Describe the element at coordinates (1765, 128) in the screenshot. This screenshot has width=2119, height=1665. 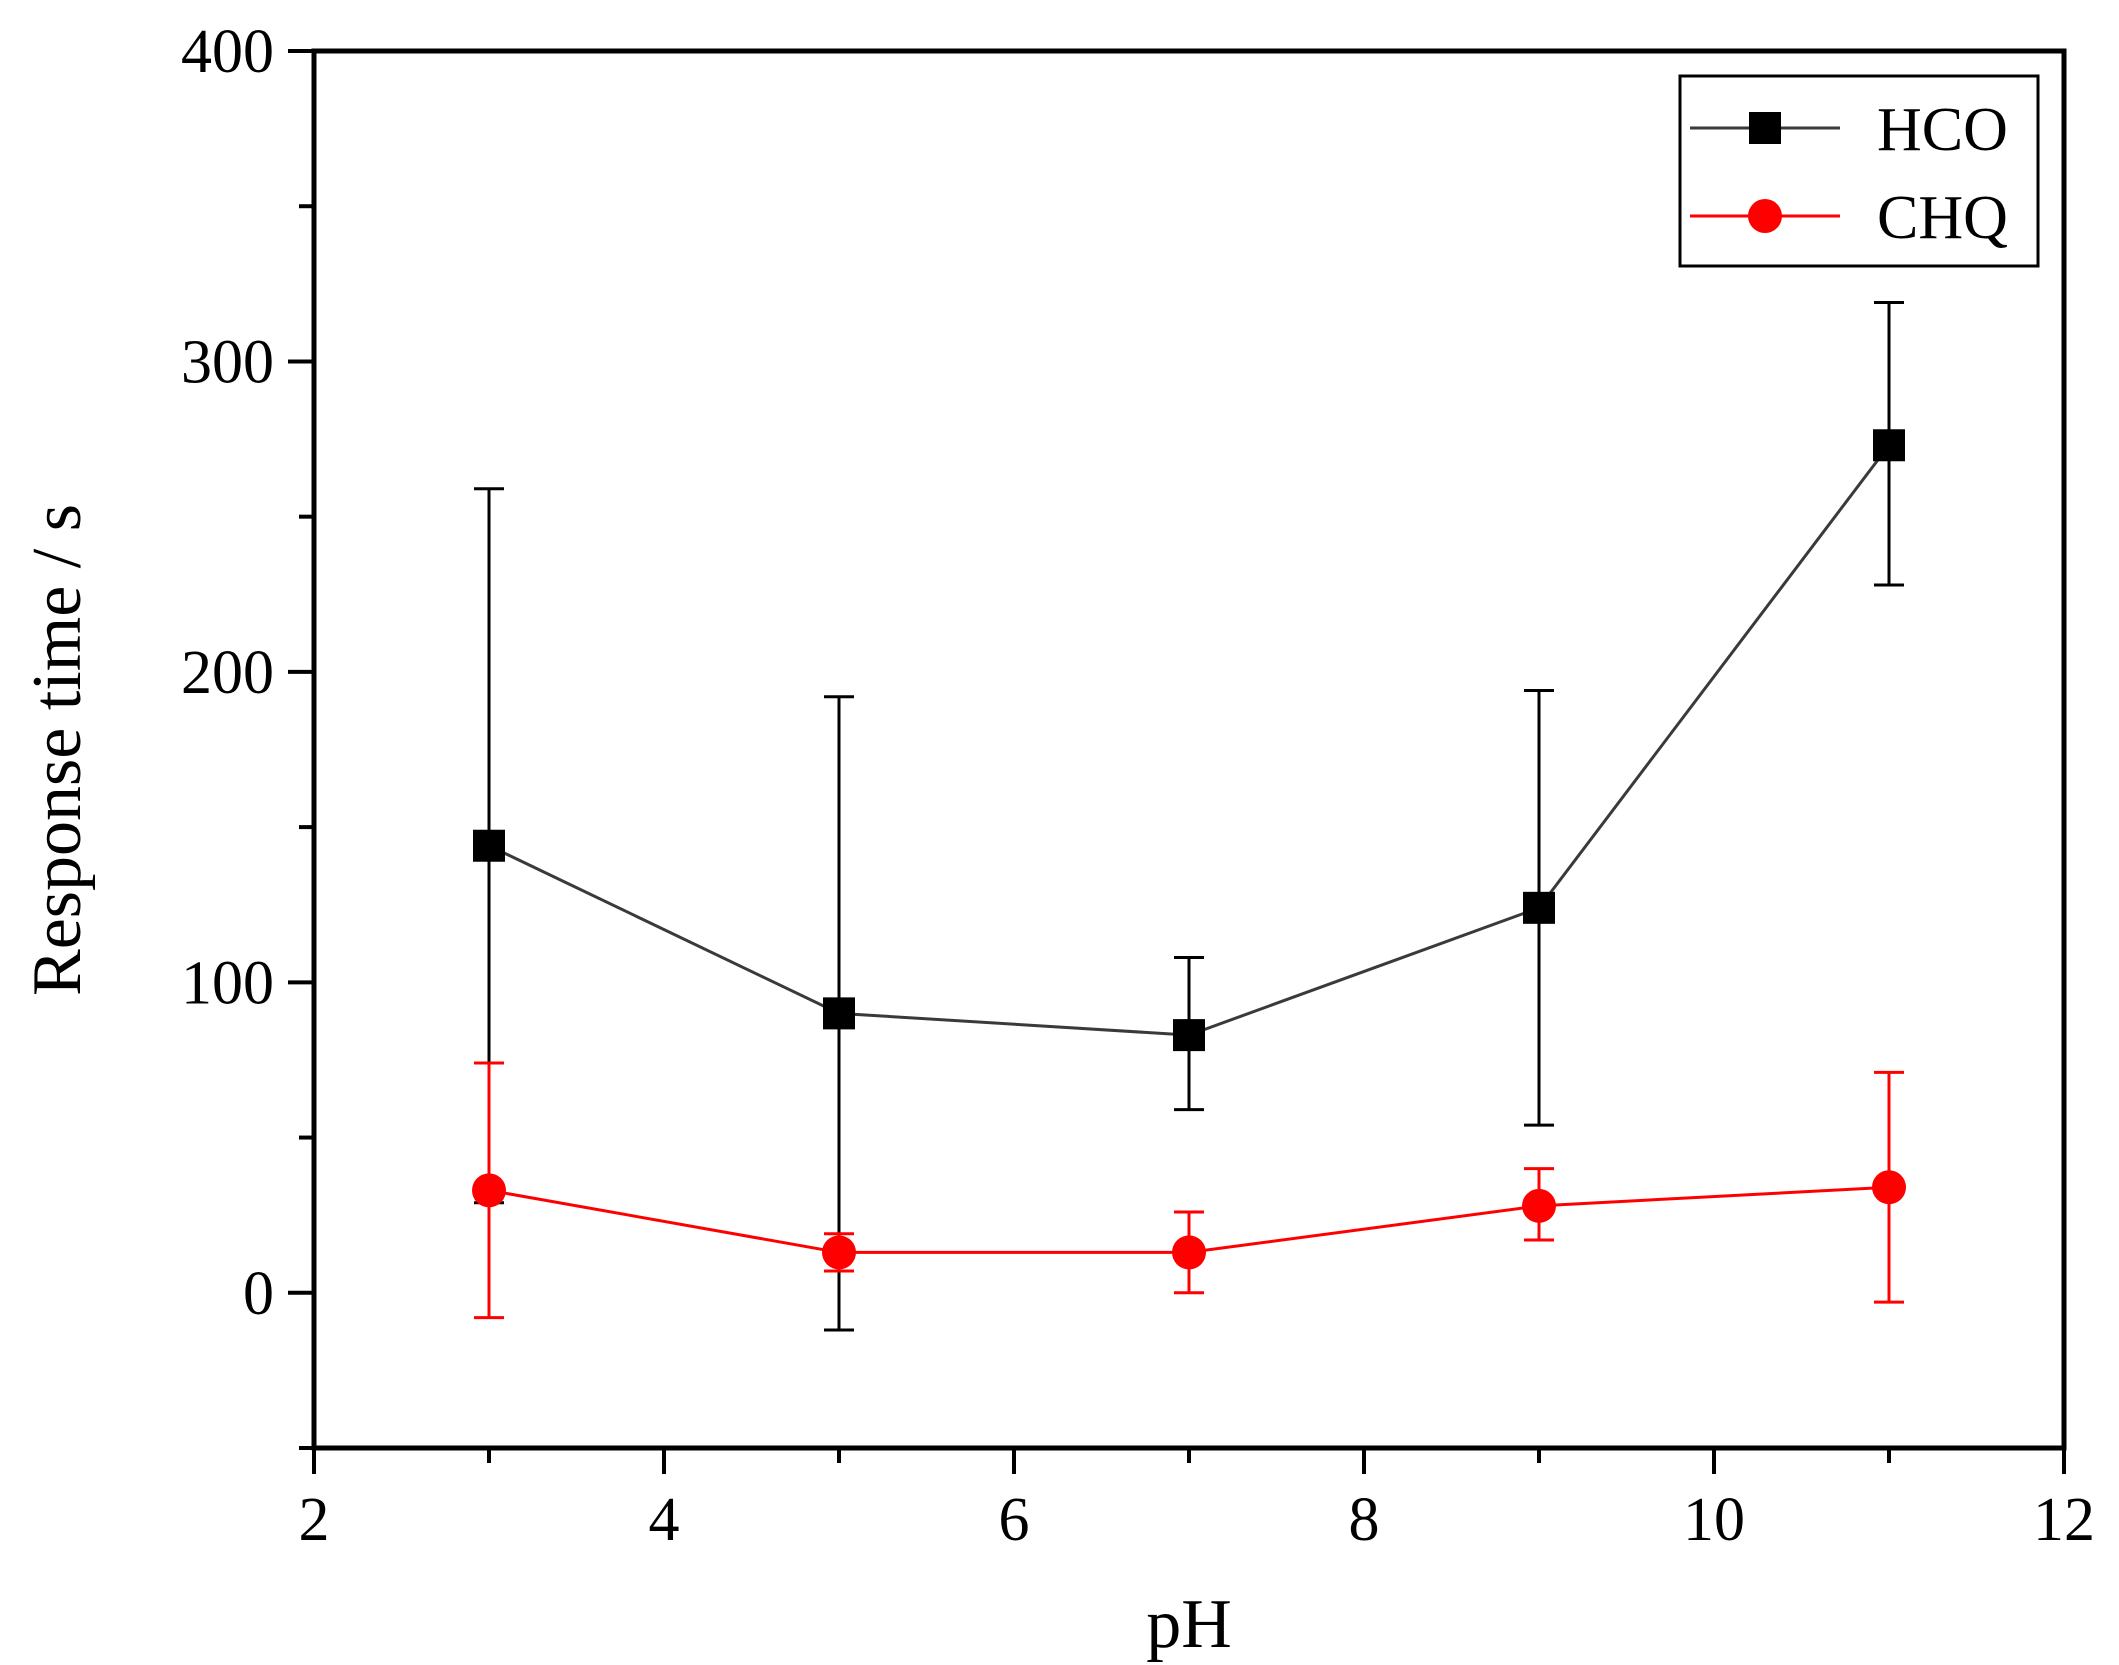
I see `legend-marker-hco` at that location.